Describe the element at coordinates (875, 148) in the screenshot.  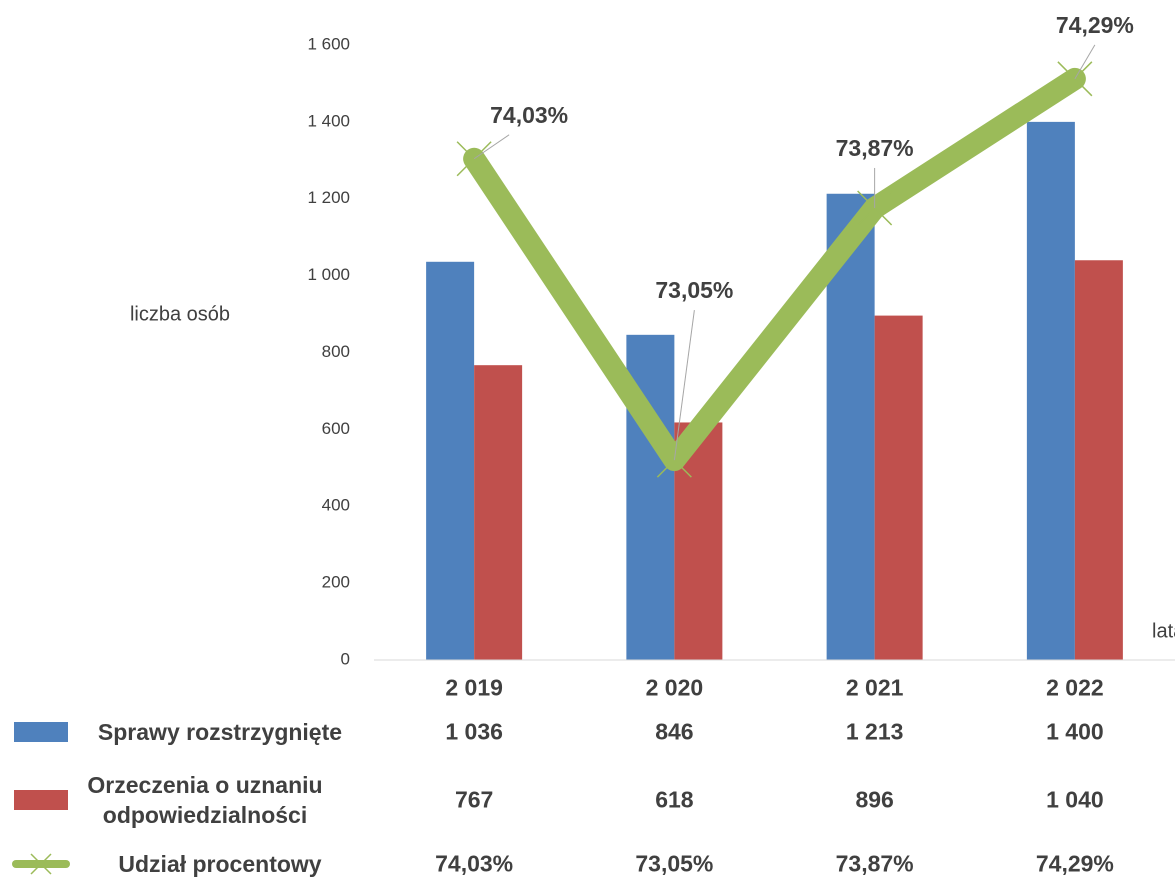
I see `data-label: 73,87%` at that location.